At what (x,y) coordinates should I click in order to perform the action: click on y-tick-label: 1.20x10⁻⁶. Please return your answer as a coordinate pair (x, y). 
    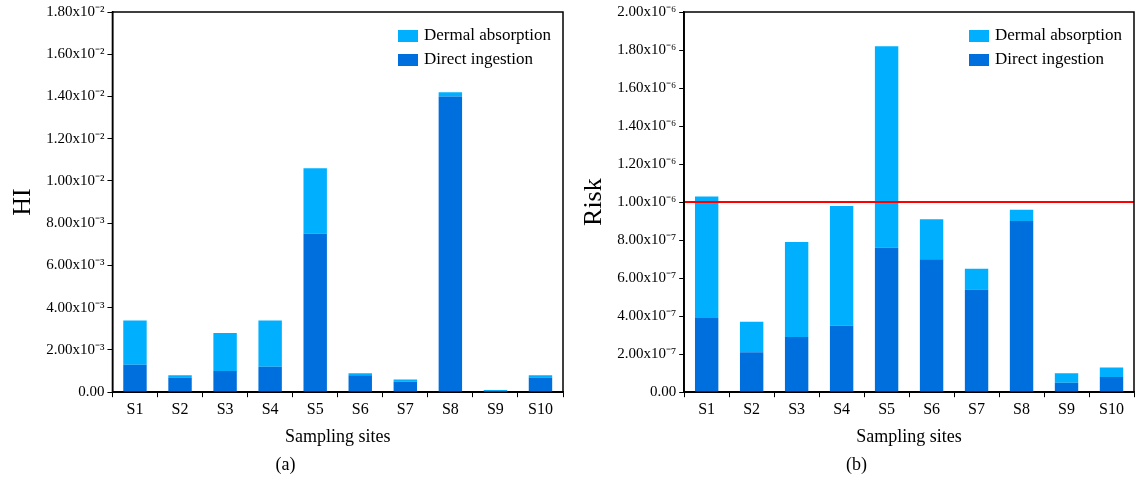
    Looking at the image, I should click on (647, 163).